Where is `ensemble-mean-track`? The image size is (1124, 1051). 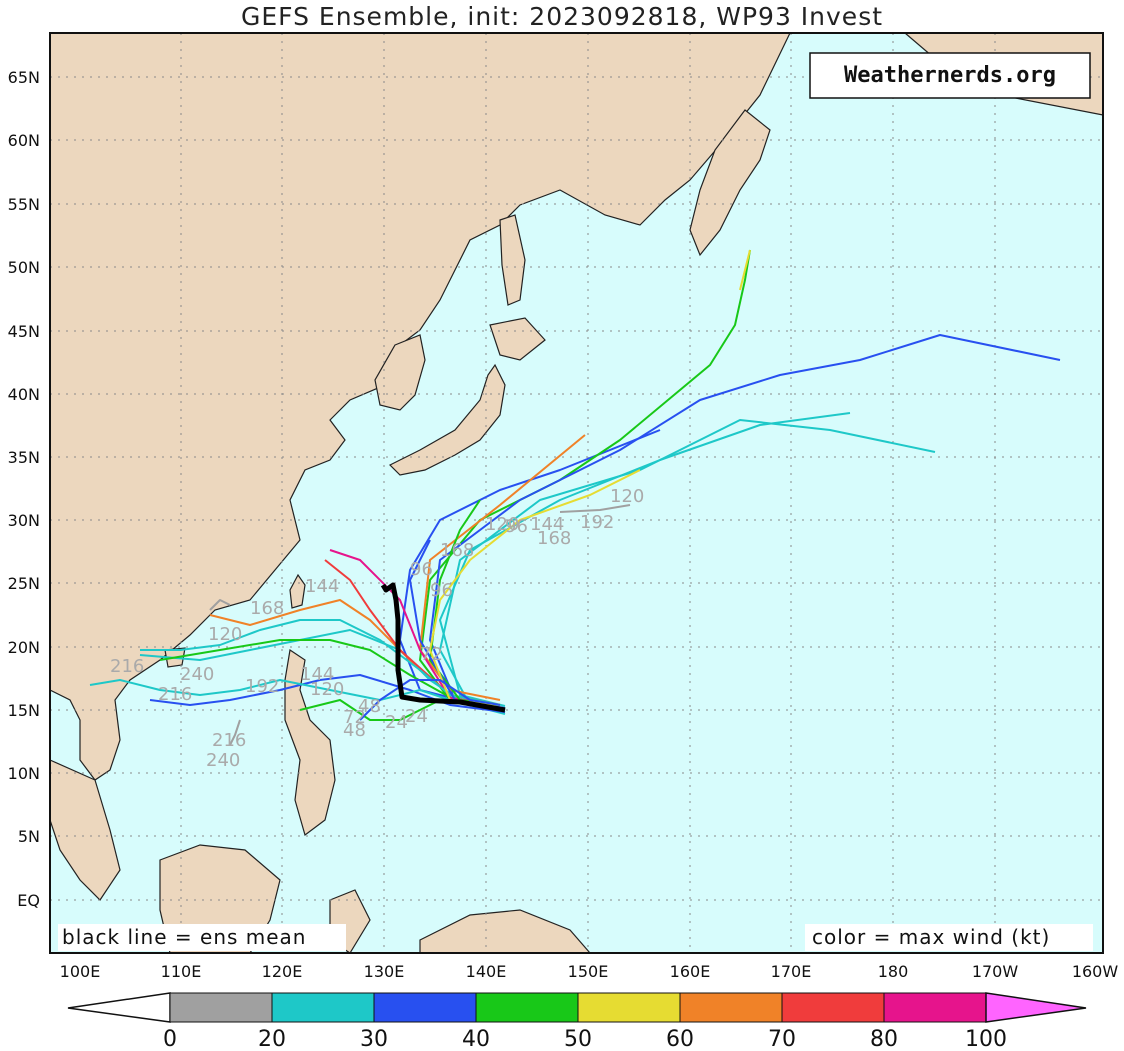
ensemble-mean-track is located at coordinates (443, 647).